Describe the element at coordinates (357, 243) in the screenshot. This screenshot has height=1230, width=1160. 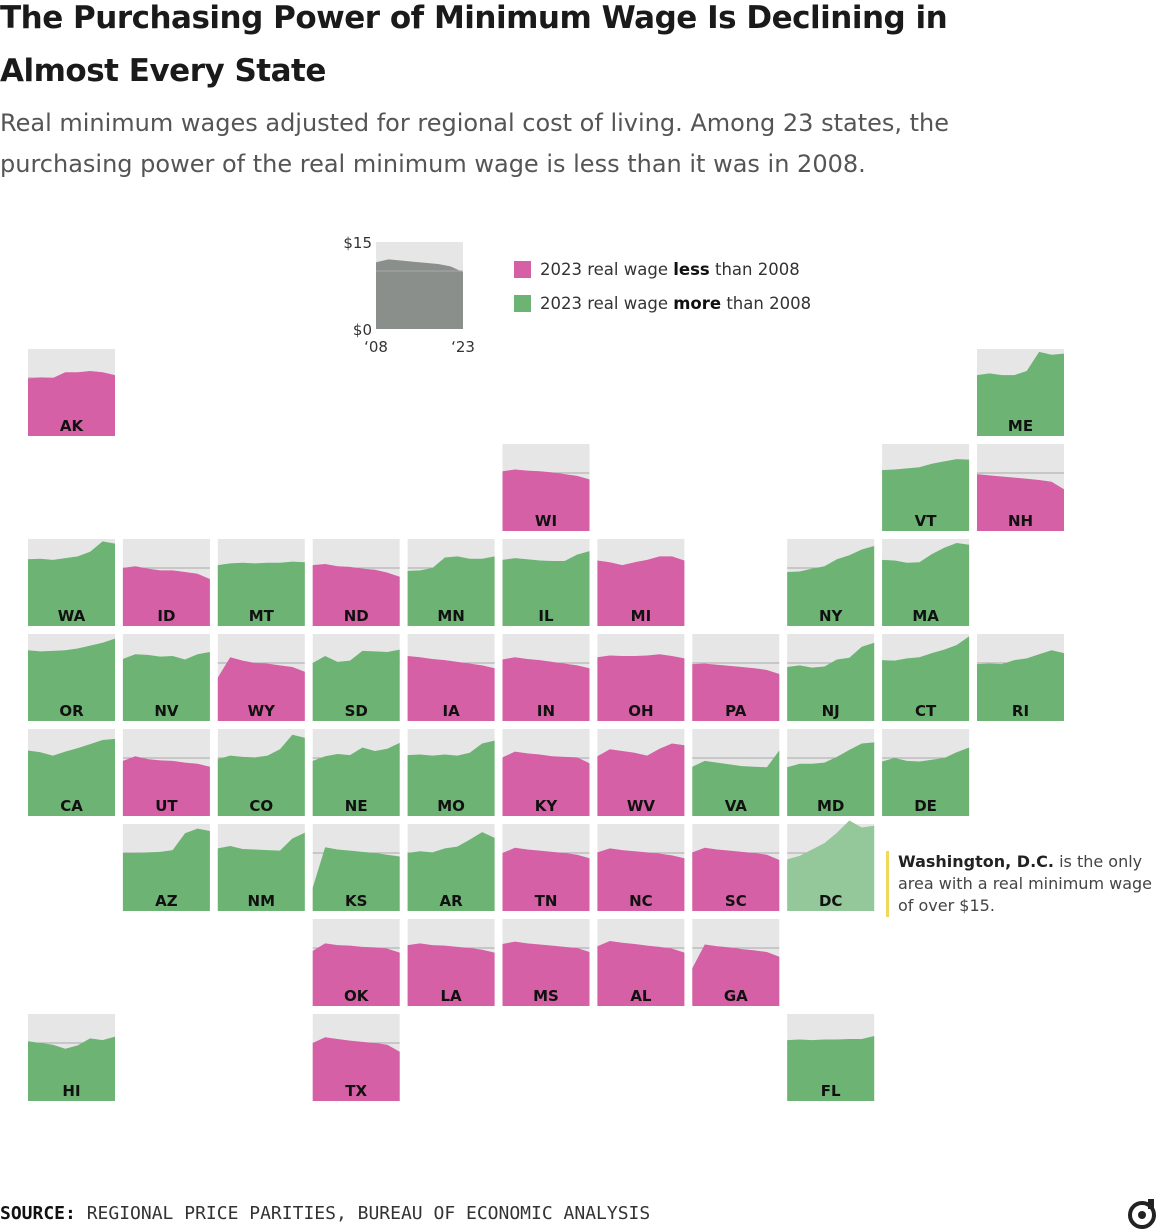
I see `y-tick-label: $15` at that location.